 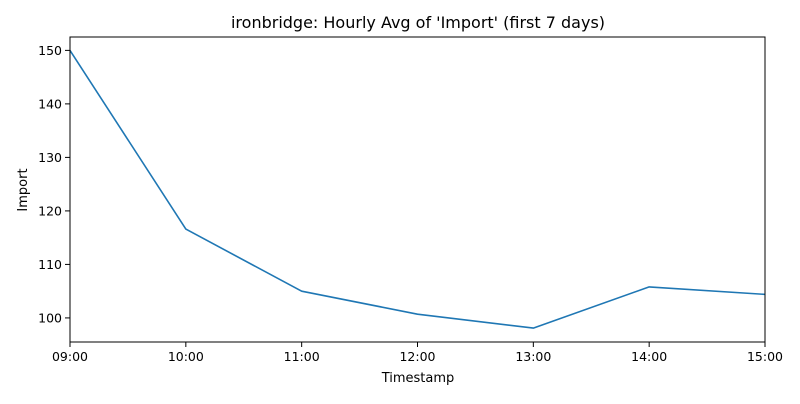 What do you see at coordinates (417, 356) in the screenshot?
I see `x-tick-label: 12:00` at bounding box center [417, 356].